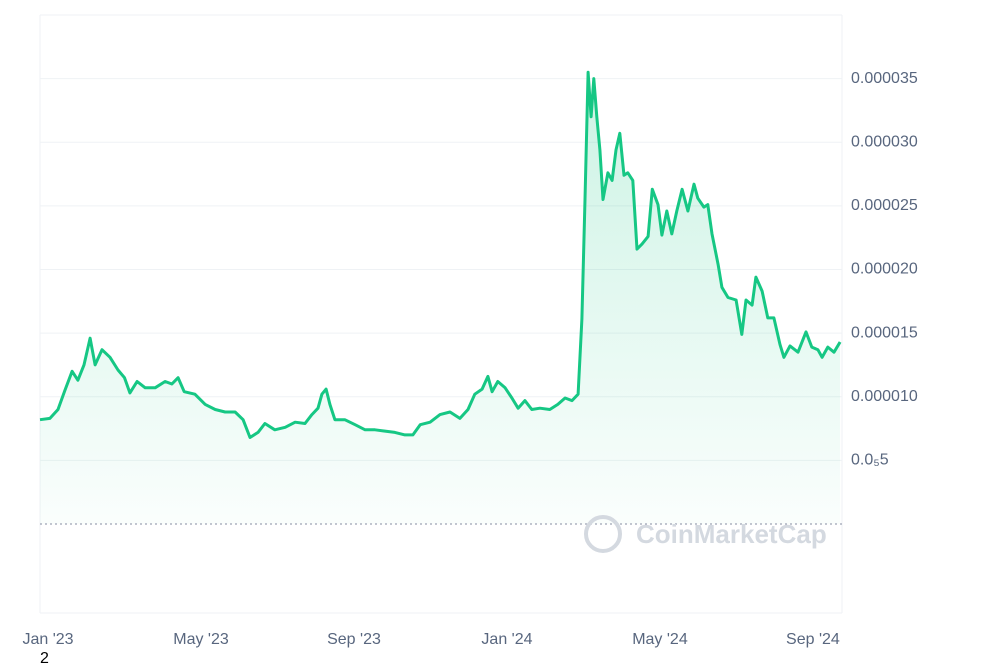 The height and width of the screenshot is (667, 1000). What do you see at coordinates (731, 534) in the screenshot?
I see `watermark: CoinMarketCap` at bounding box center [731, 534].